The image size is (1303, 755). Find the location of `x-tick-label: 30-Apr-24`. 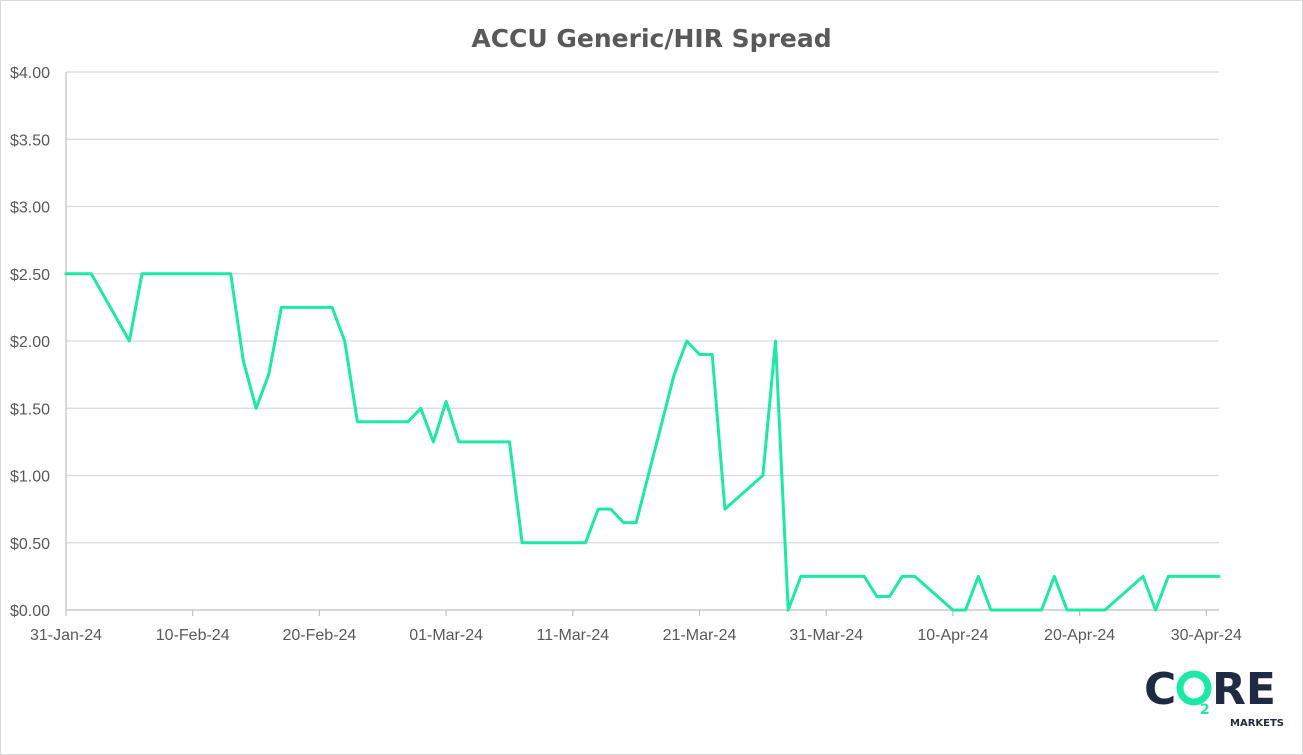

x-tick-label: 30-Apr-24 is located at coordinates (1206, 635).